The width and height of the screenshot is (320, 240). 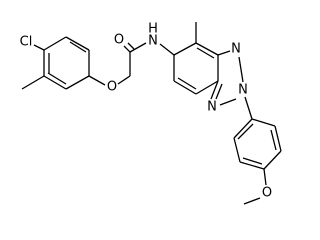 What do you see at coordinates (153, 29) in the screenshot?
I see `atom-label: H` at bounding box center [153, 29].